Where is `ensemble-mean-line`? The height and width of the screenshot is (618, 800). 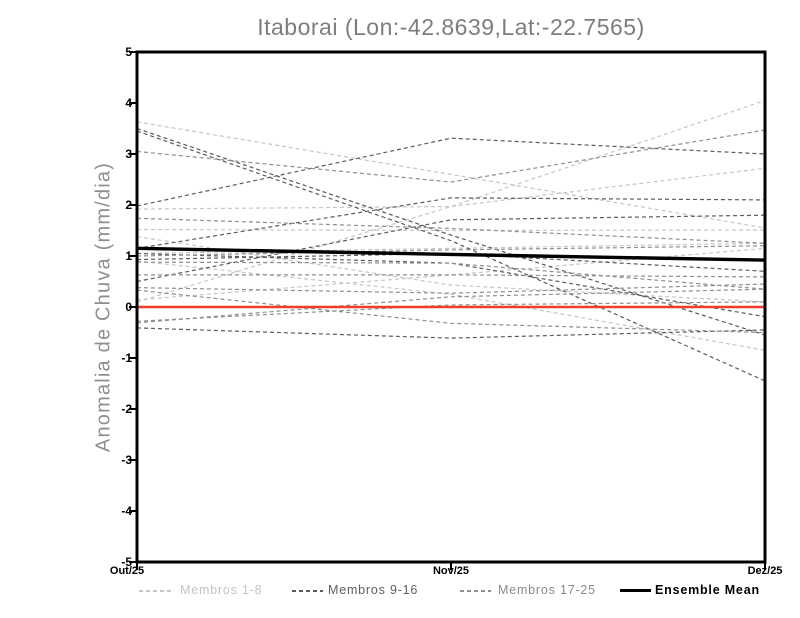 ensemble-mean-line is located at coordinates (451, 254).